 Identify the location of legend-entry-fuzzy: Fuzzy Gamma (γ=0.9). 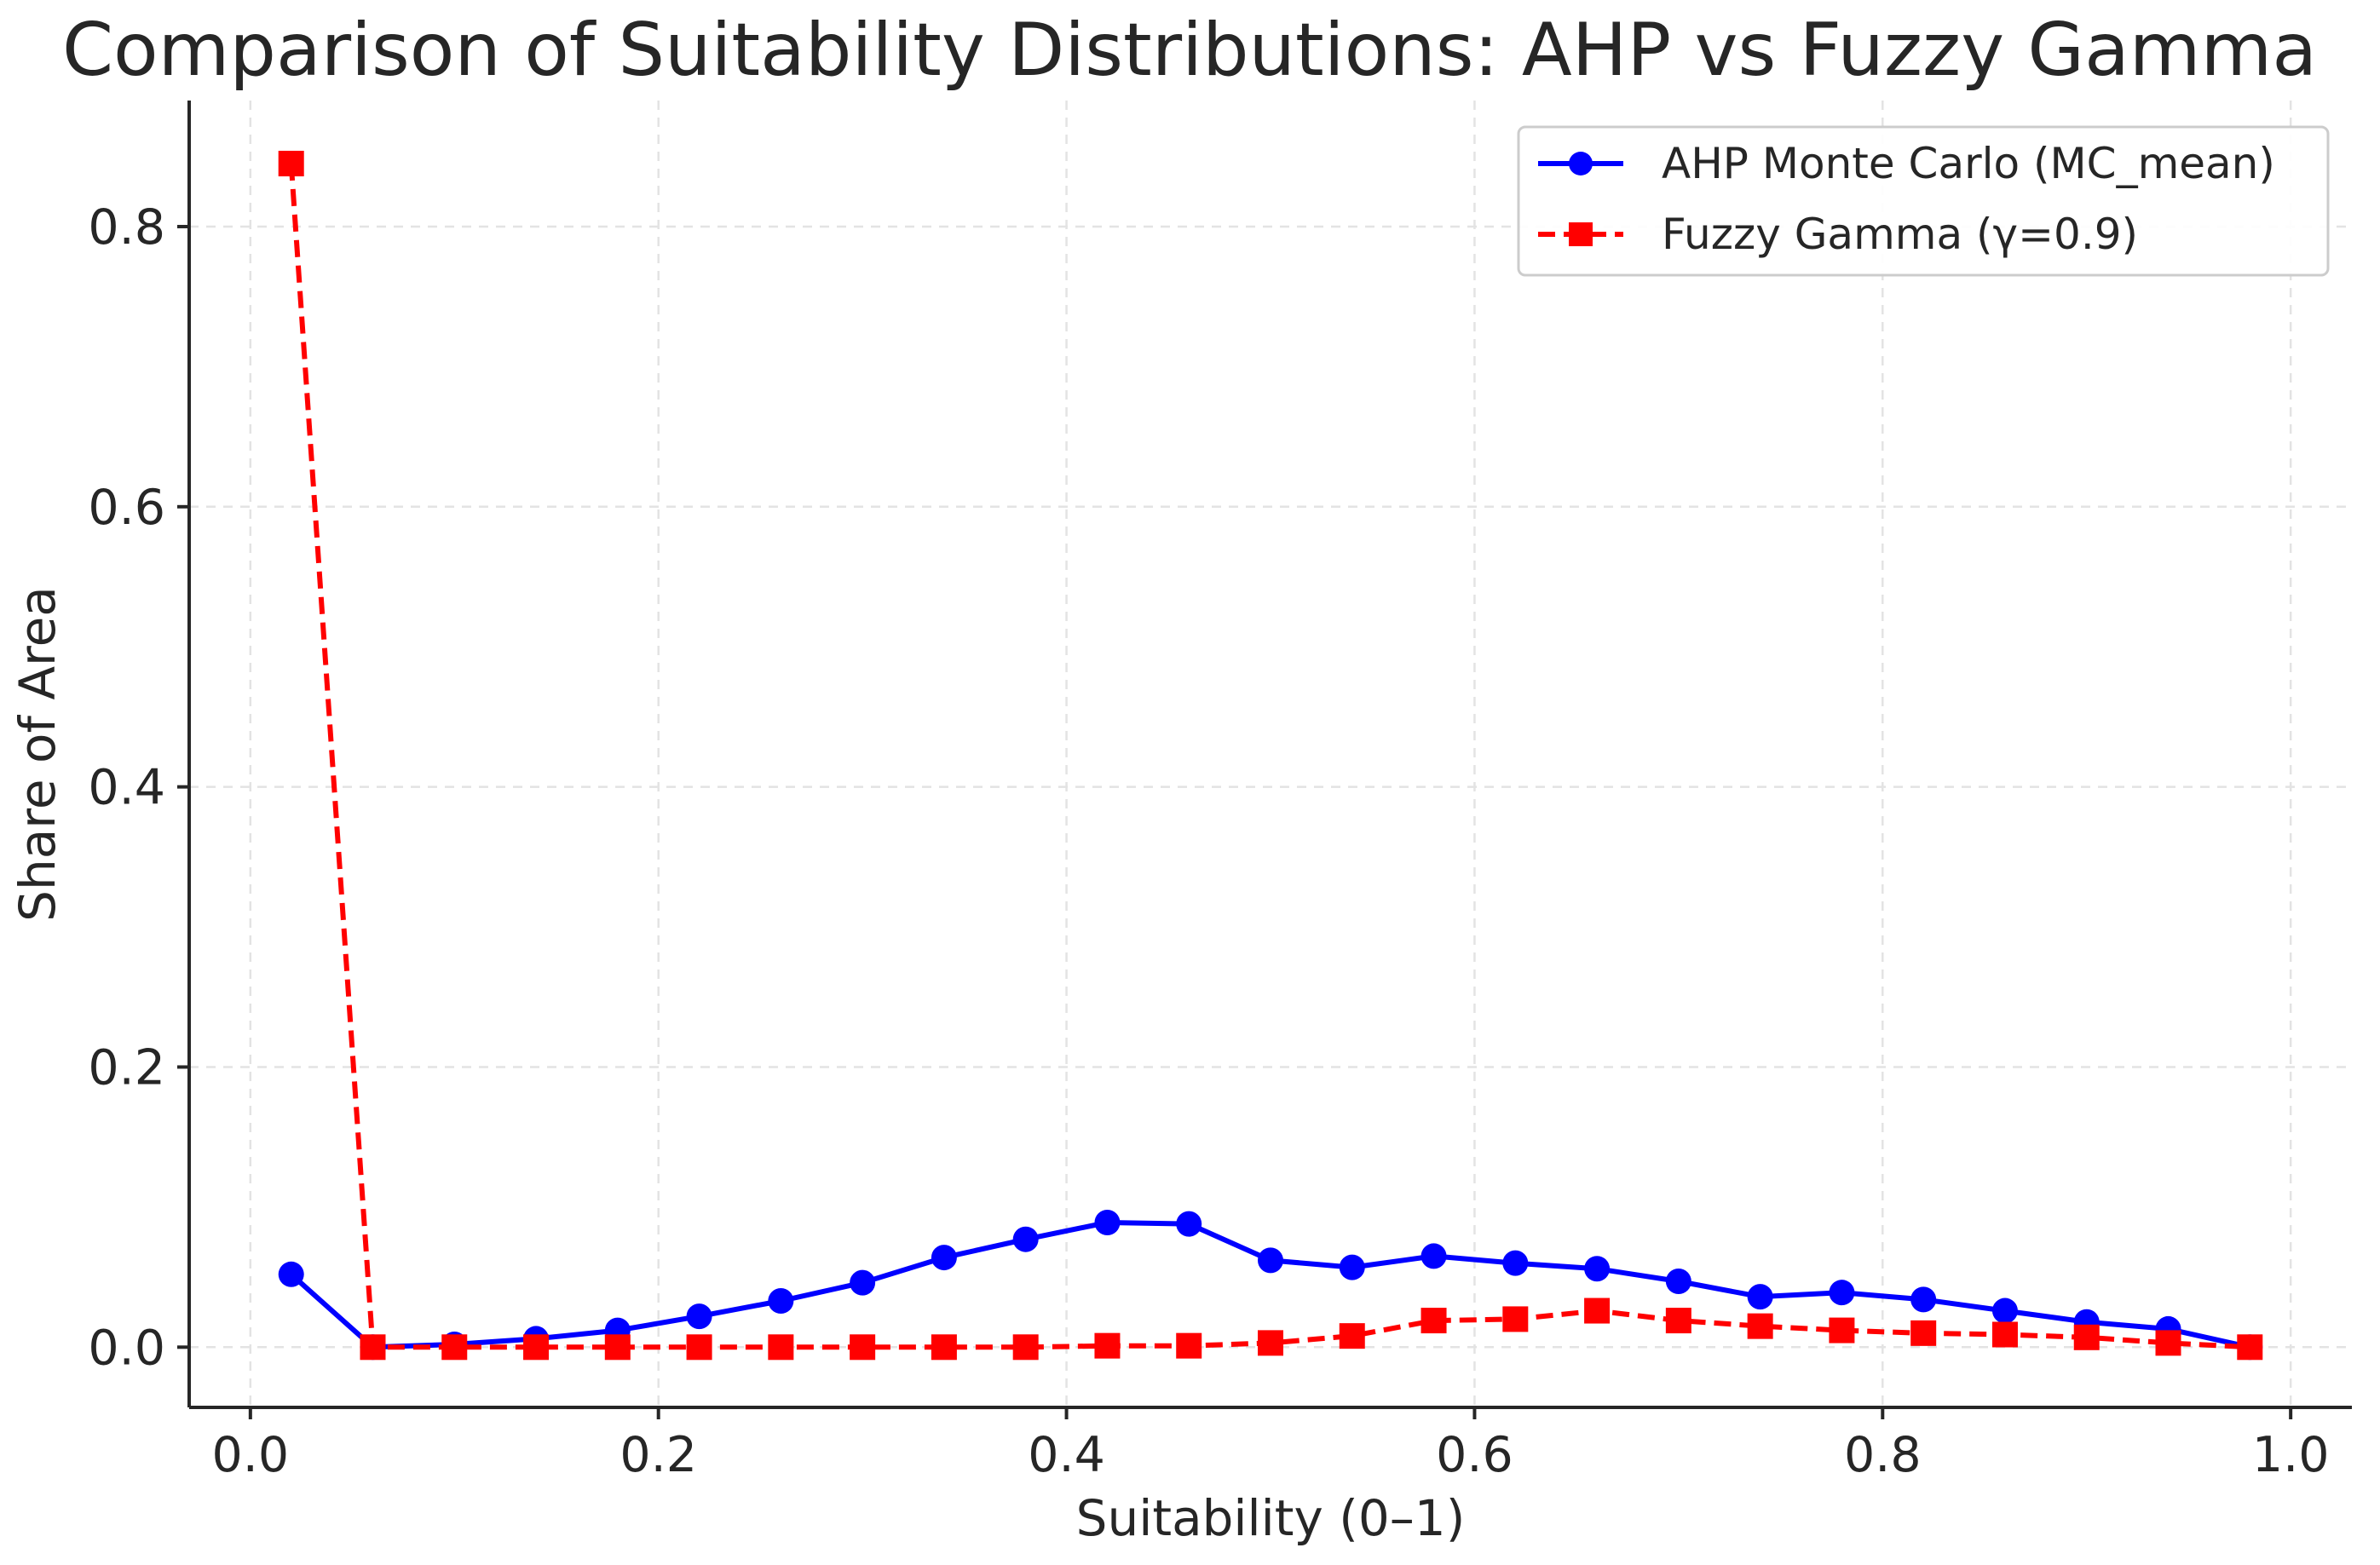
(1838, 234).